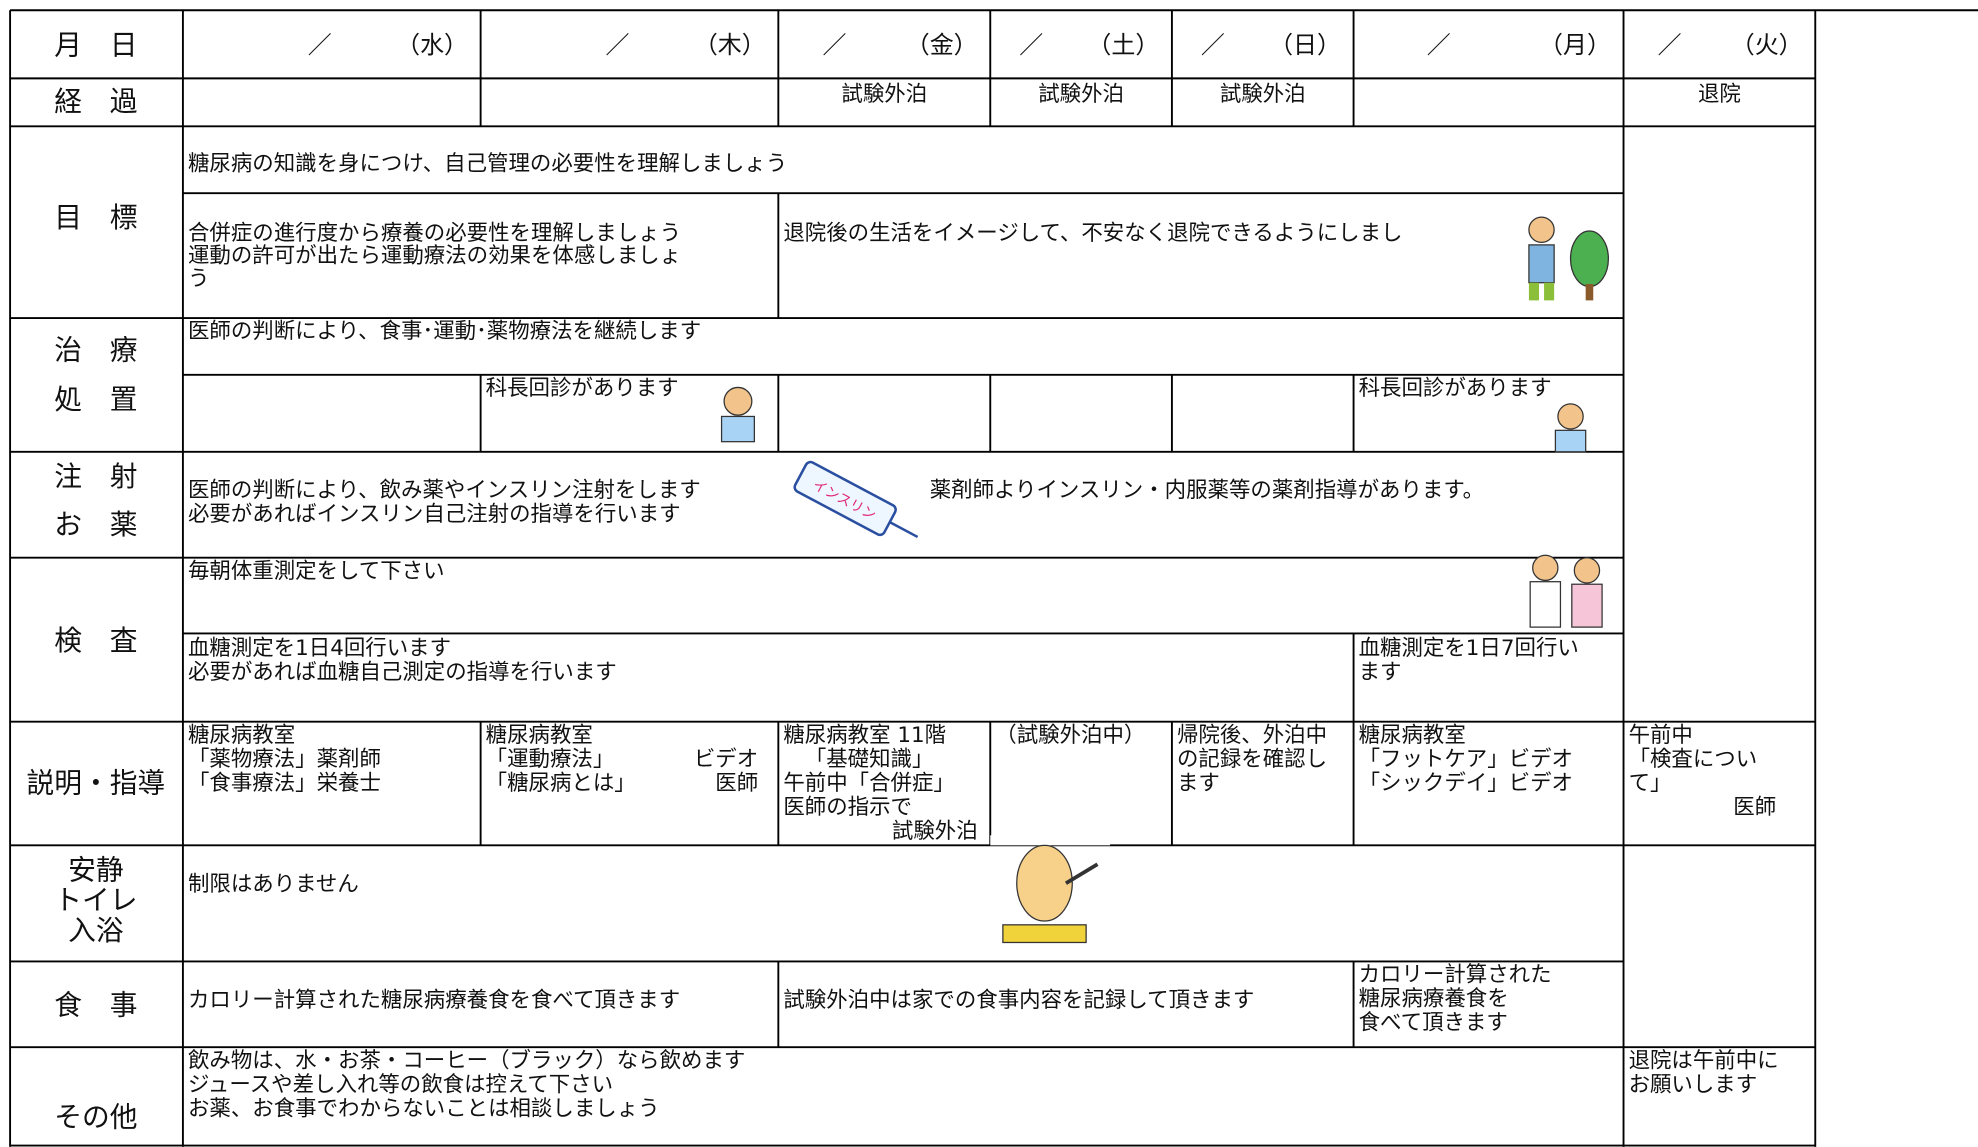  I want to click on weekday: （木）, so click(730, 45).